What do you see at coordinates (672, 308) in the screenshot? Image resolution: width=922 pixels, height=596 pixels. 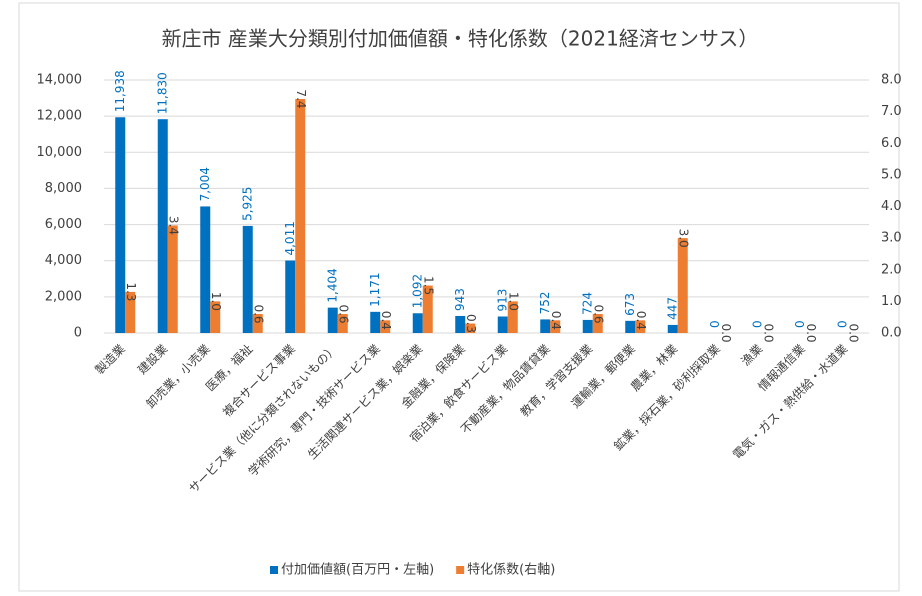 I see `value-label: 447` at bounding box center [672, 308].